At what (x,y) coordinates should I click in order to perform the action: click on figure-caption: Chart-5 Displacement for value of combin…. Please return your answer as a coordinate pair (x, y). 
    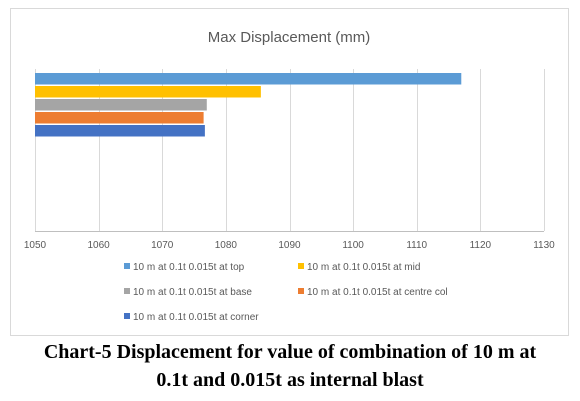
    Looking at the image, I should click on (290, 366).